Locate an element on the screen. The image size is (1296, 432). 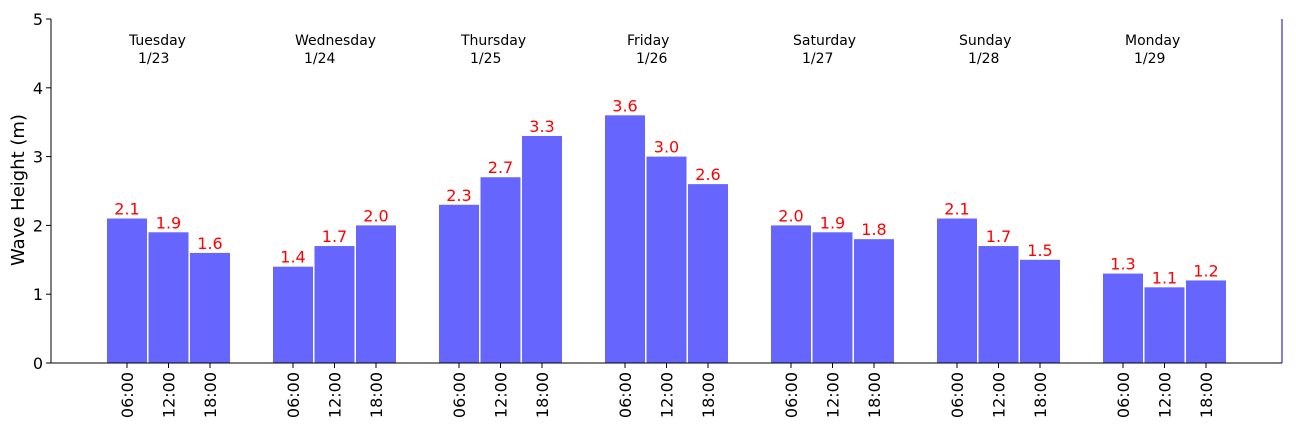
day-date-label: 1/28 is located at coordinates (983, 59).